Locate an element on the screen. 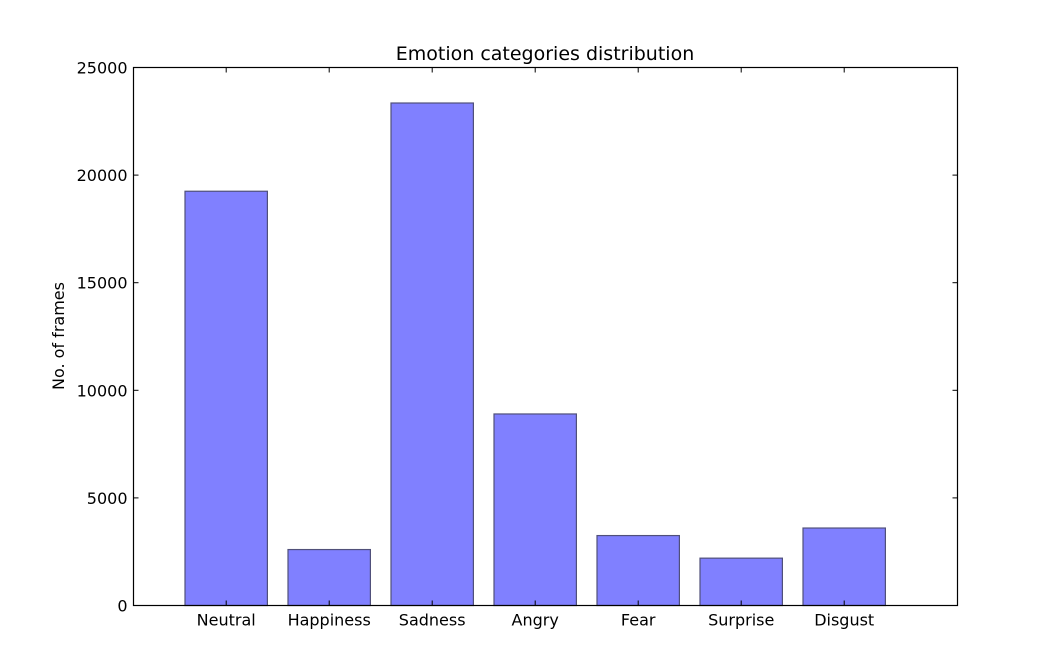  bar-sadness is located at coordinates (432, 354).